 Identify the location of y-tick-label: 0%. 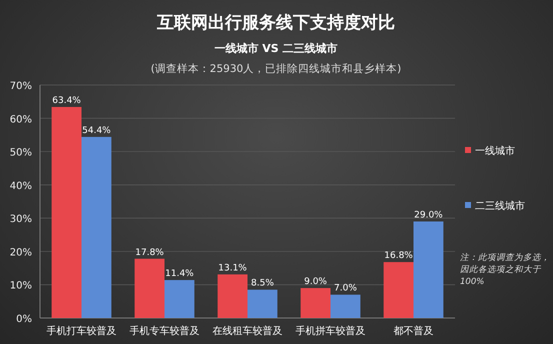
(24, 319).